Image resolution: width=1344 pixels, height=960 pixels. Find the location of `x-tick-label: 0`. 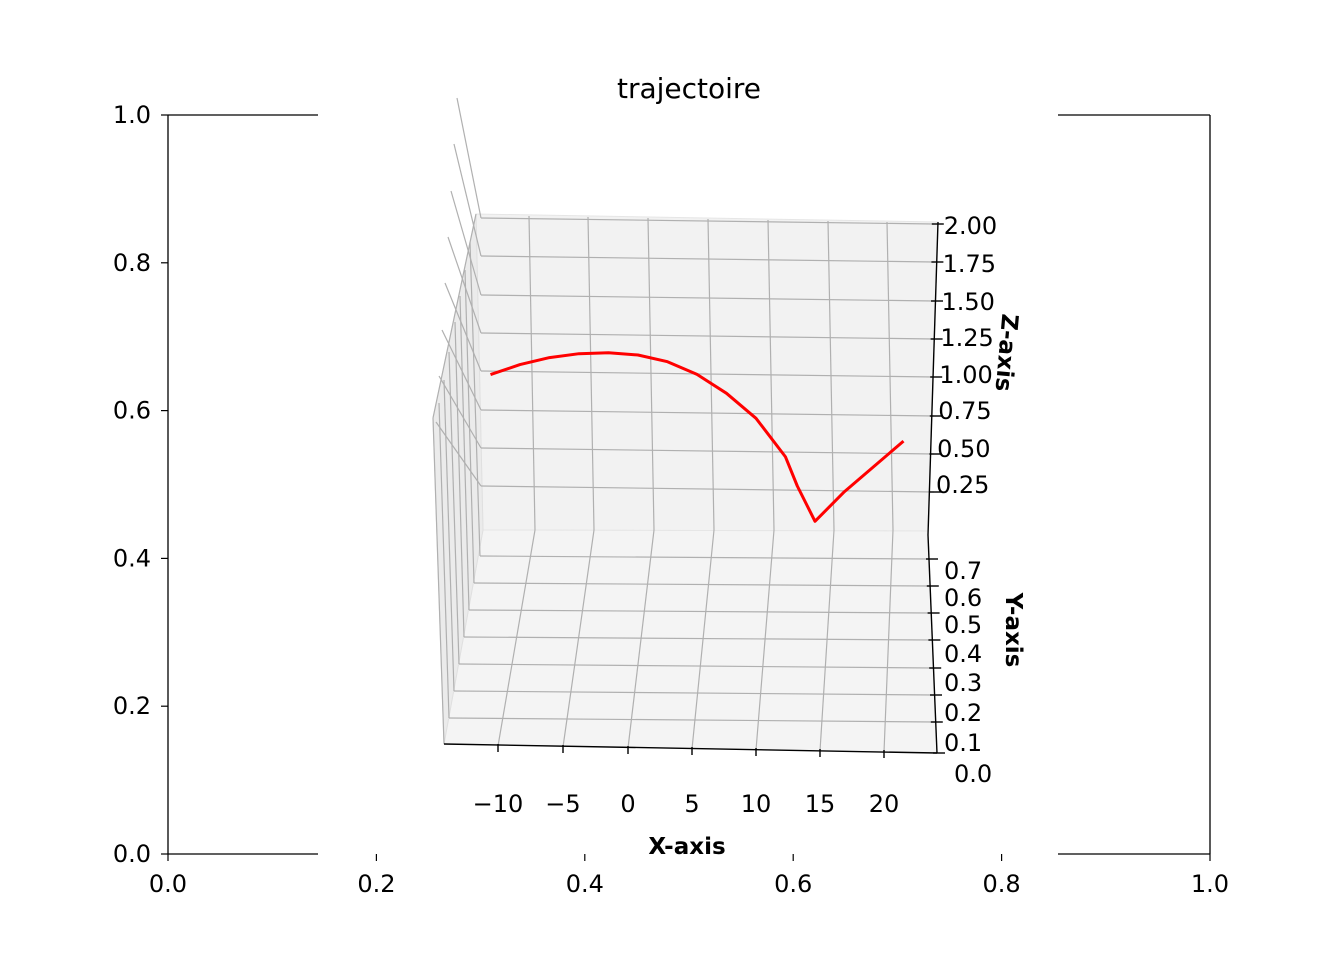

x-tick-label: 0 is located at coordinates (627, 804).